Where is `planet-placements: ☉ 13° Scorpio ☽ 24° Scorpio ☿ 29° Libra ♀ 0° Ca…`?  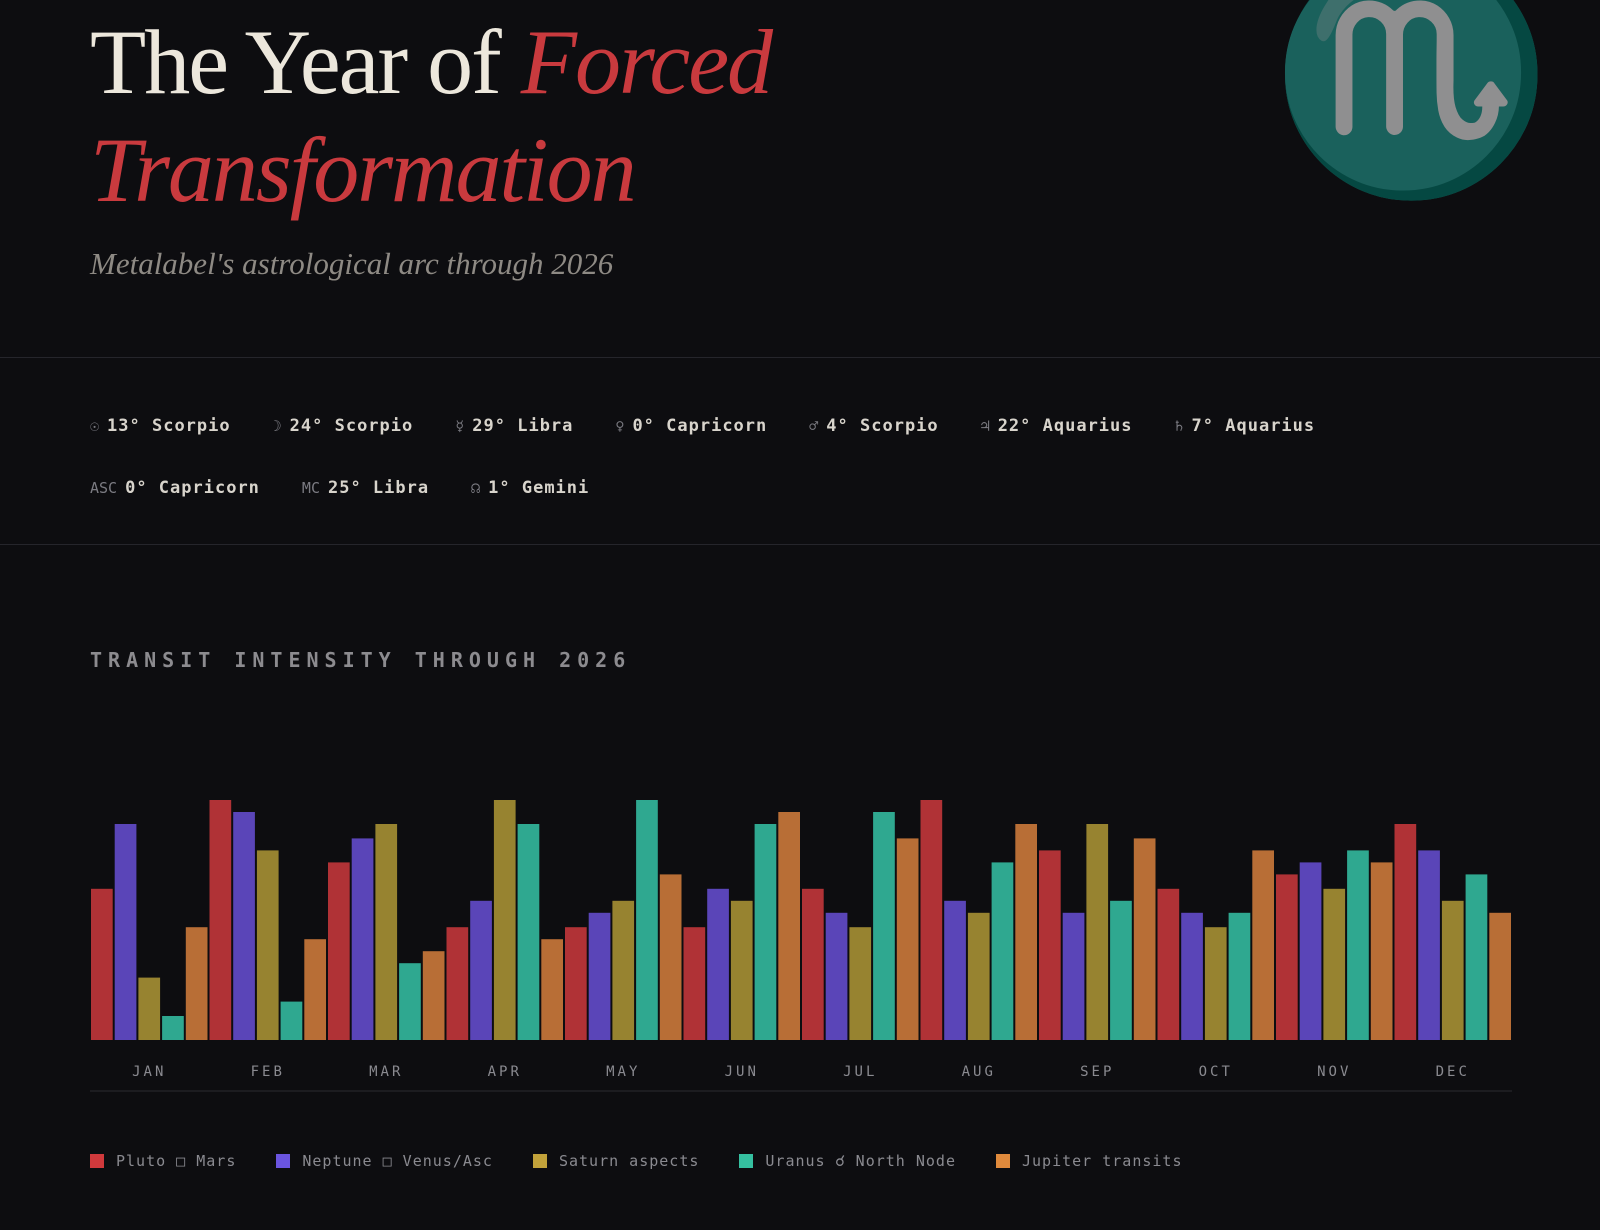 planet-placements: ☉ 13° Scorpio ☽ 24° Scorpio ☿ 29° Libra ♀ 0° Ca… is located at coordinates (800, 457).